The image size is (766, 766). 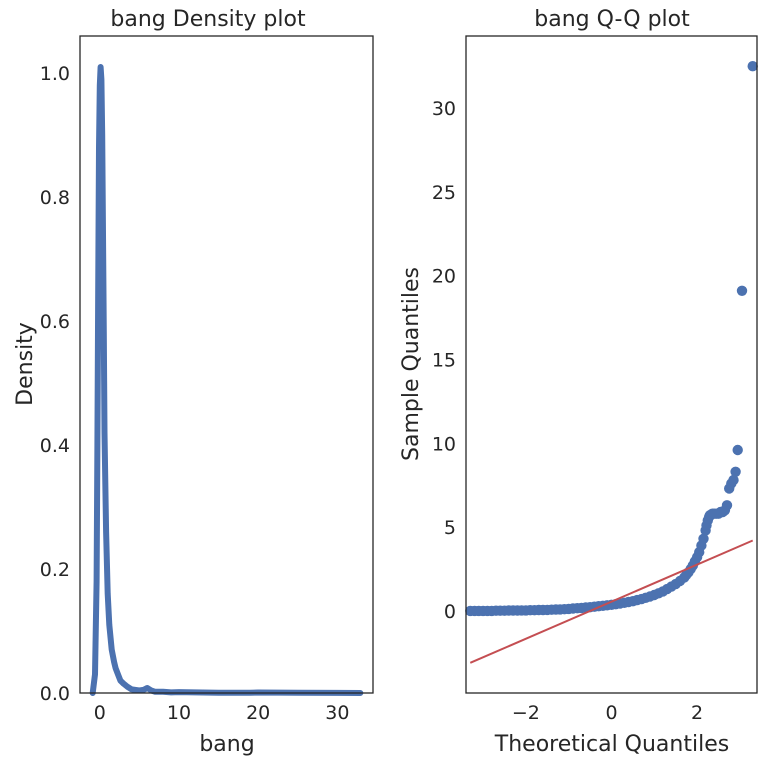 I want to click on density-y-tick-label: 0.6, so click(x=55, y=322).